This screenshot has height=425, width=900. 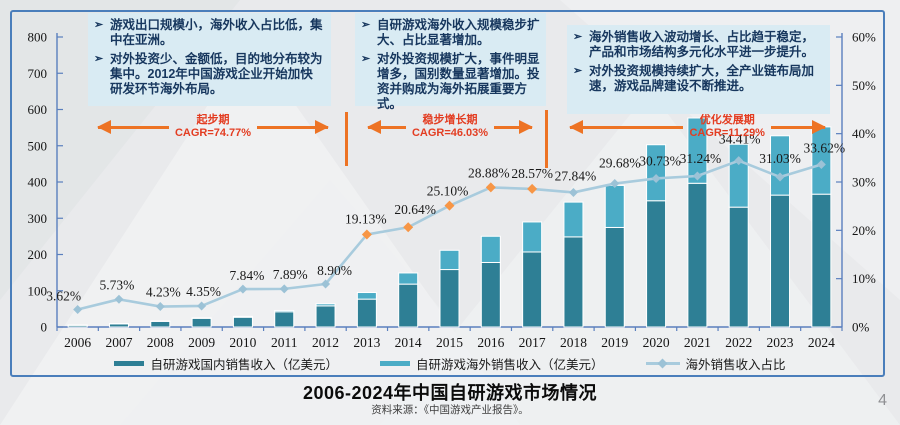 I want to click on left-axis-label: 700, so click(x=38, y=73).